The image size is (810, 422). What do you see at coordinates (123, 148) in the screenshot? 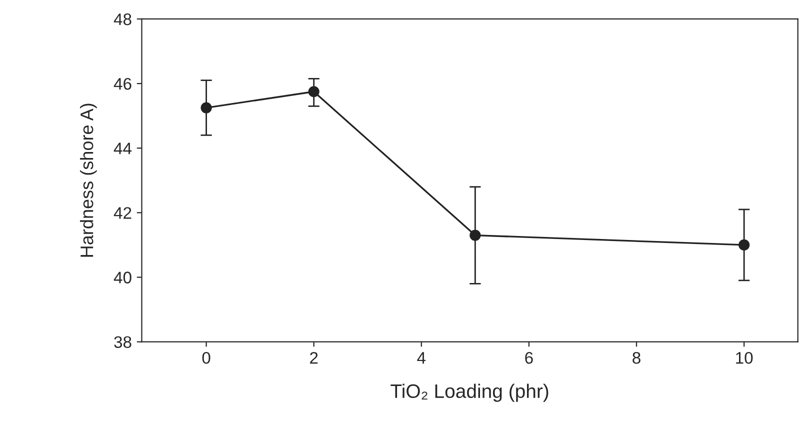
I see `y-tick-label: 44` at bounding box center [123, 148].